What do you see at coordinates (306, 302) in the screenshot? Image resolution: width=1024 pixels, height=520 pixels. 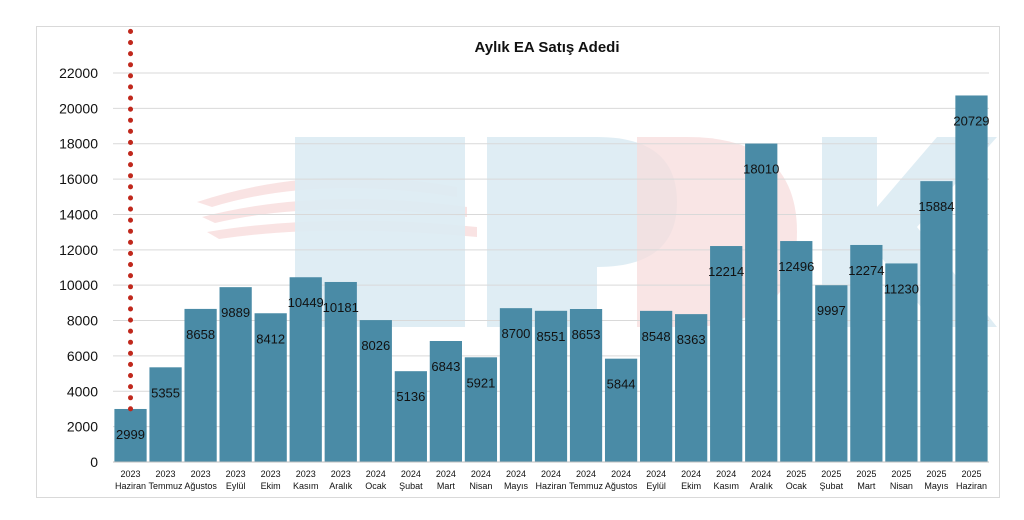 I see `data-label: 10449` at bounding box center [306, 302].